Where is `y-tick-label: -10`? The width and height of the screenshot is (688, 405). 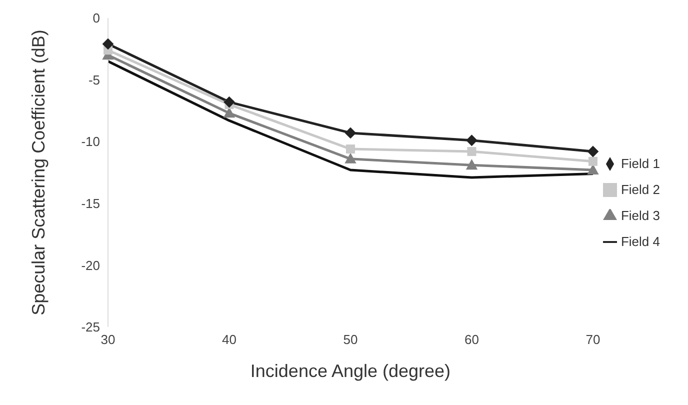 y-tick-label: -10 is located at coordinates (90, 142).